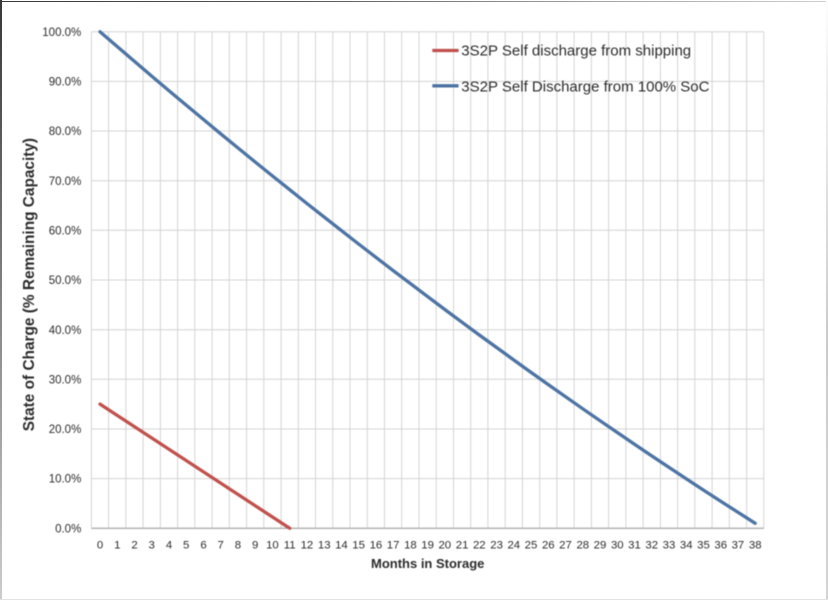 The width and height of the screenshot is (828, 600). What do you see at coordinates (393, 546) in the screenshot?
I see `svg-text: 17` at bounding box center [393, 546].